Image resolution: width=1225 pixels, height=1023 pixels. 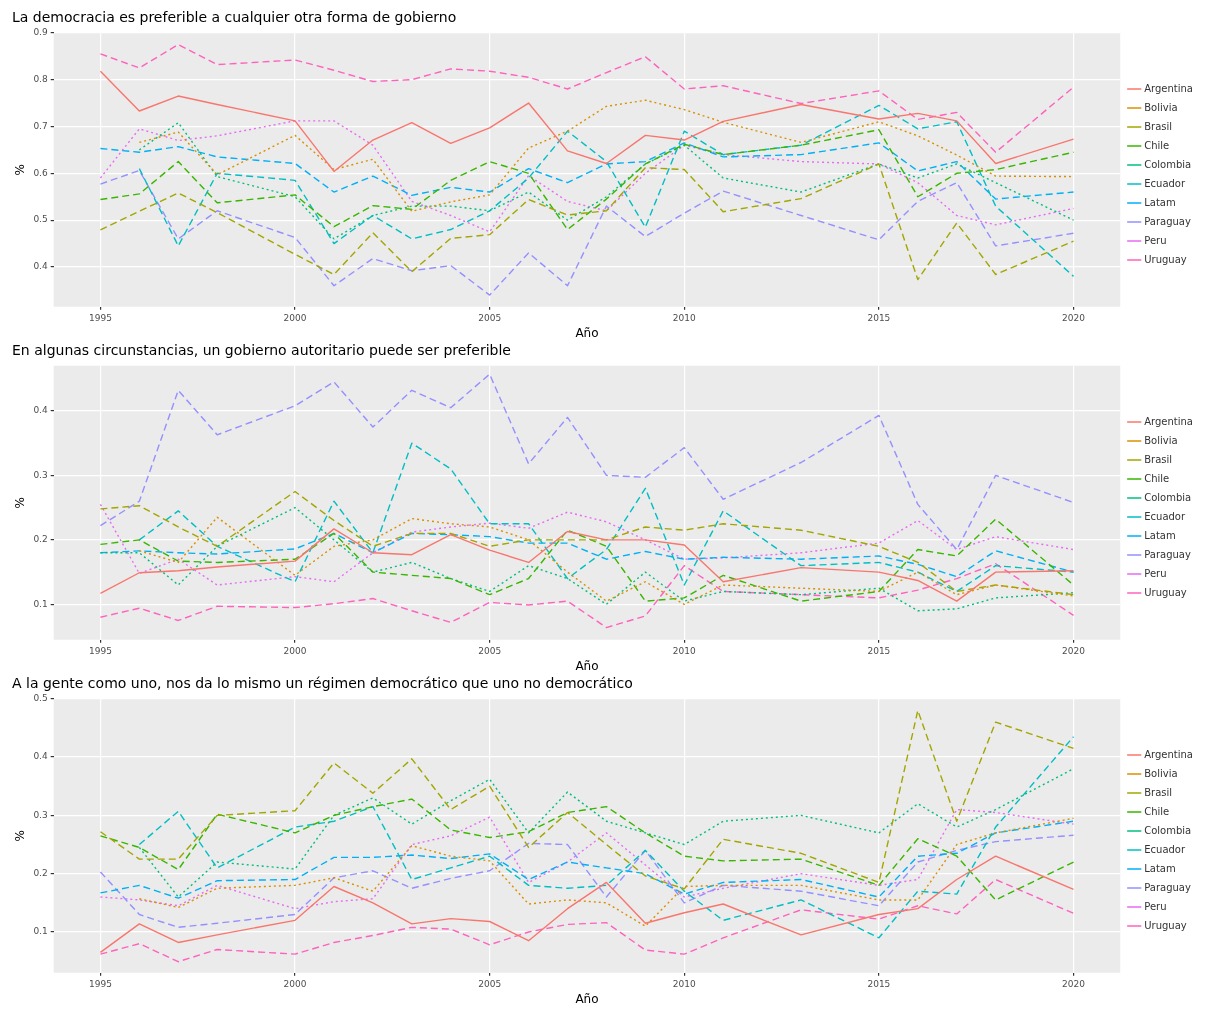 What do you see at coordinates (40, 32) in the screenshot?
I see `y-tick-label: 0.9` at bounding box center [40, 32].